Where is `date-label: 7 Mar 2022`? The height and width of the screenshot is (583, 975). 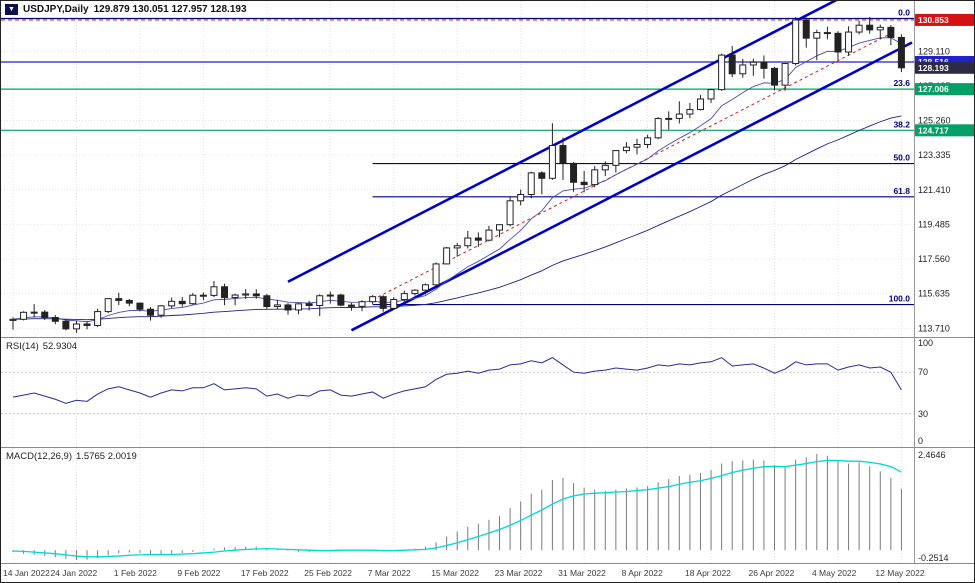 date-label: 7 Mar 2022 is located at coordinates (389, 573).